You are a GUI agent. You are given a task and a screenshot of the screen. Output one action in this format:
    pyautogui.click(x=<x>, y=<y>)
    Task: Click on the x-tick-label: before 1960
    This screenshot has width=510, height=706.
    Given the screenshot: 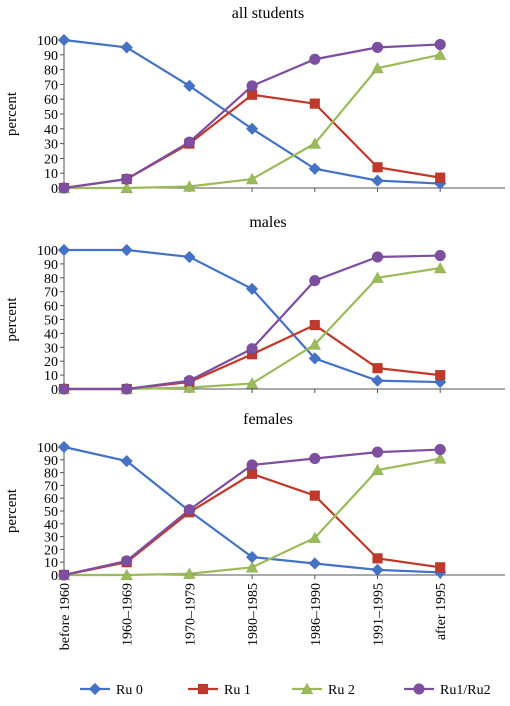 What is the action you would take?
    pyautogui.click(x=65, y=616)
    